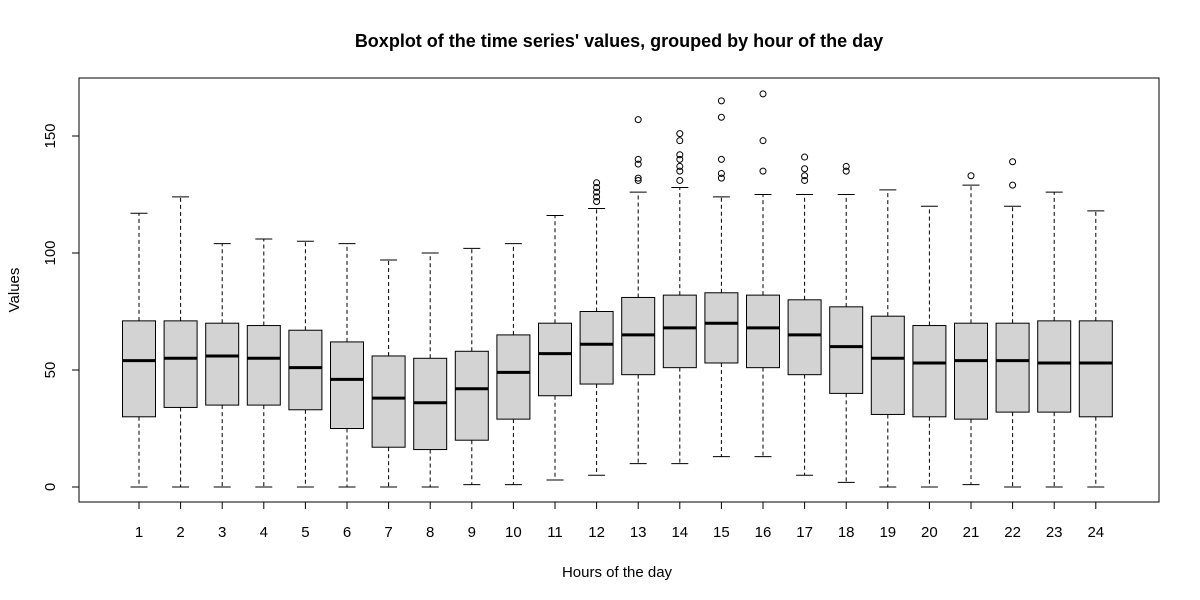 This screenshot has width=1200, height=600. I want to click on x-tick-label: 23, so click(1054, 532).